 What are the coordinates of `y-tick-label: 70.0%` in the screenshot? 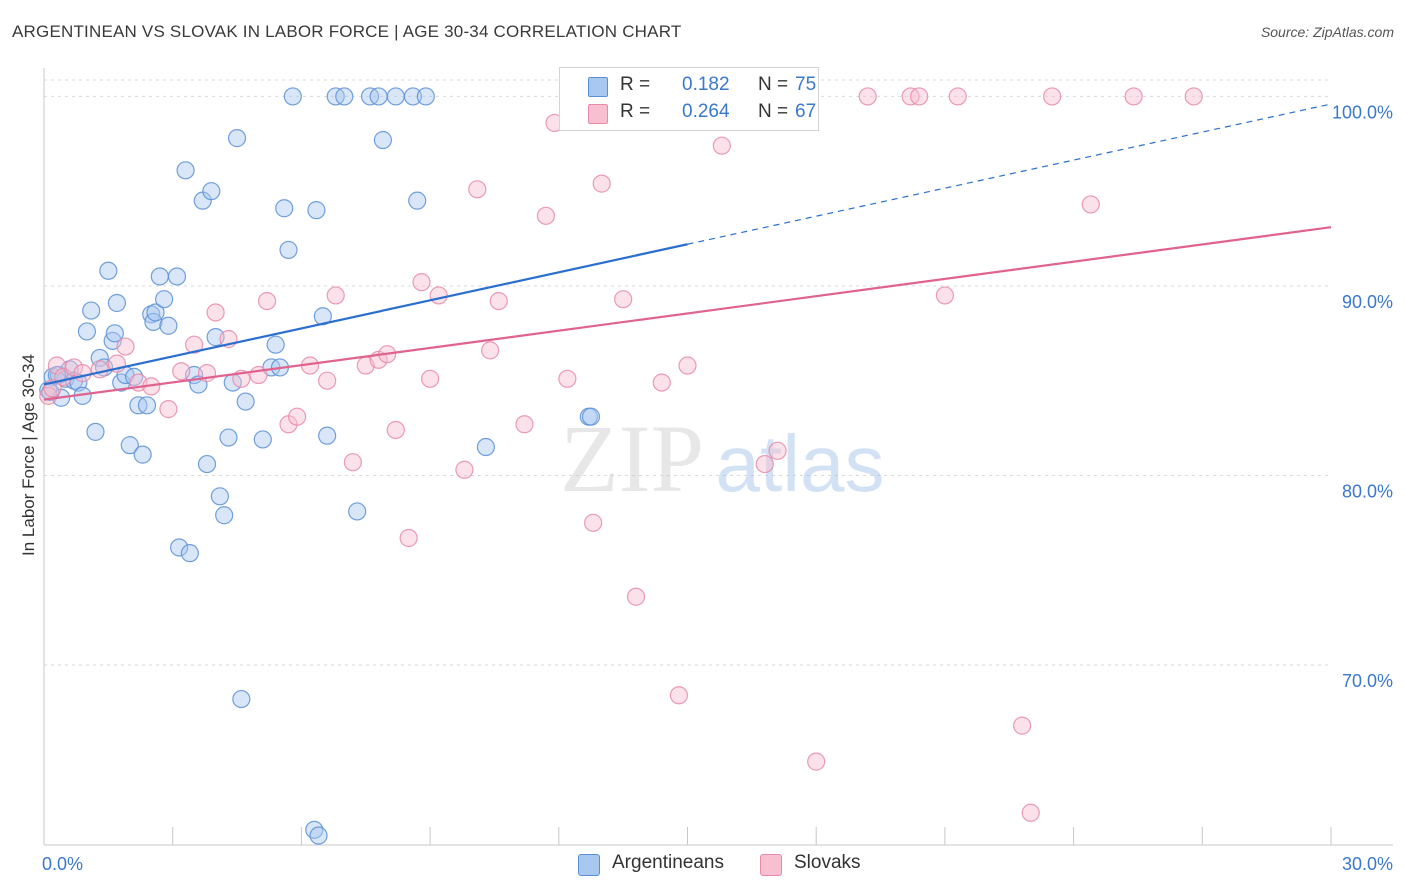 It's located at (1367, 681).